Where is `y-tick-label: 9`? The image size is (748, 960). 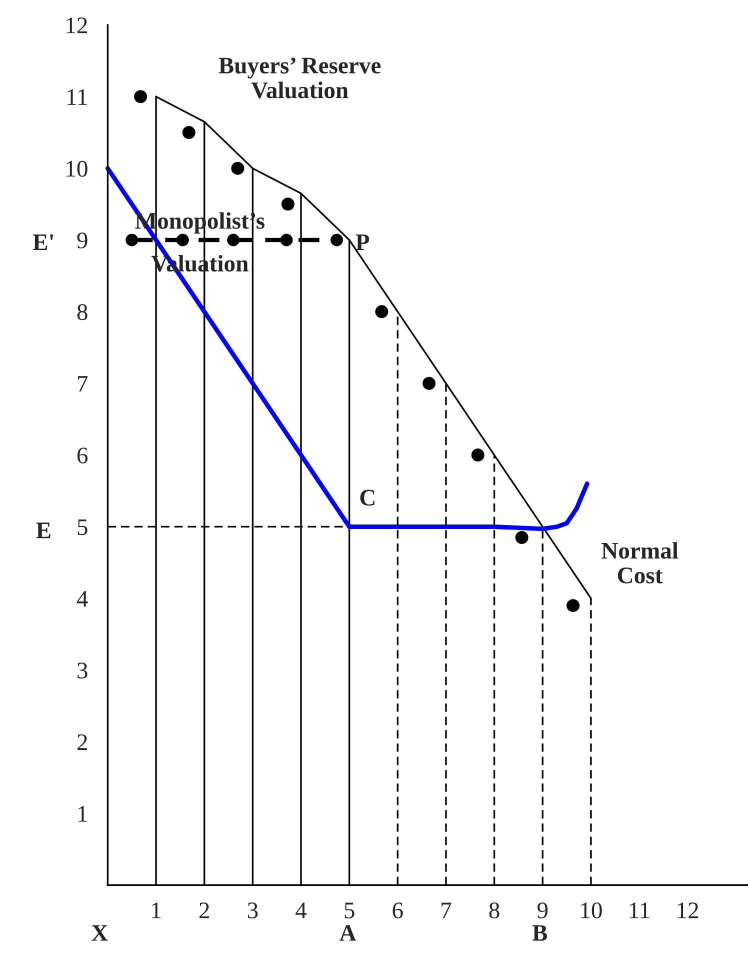
y-tick-label: 9 is located at coordinates (82, 240).